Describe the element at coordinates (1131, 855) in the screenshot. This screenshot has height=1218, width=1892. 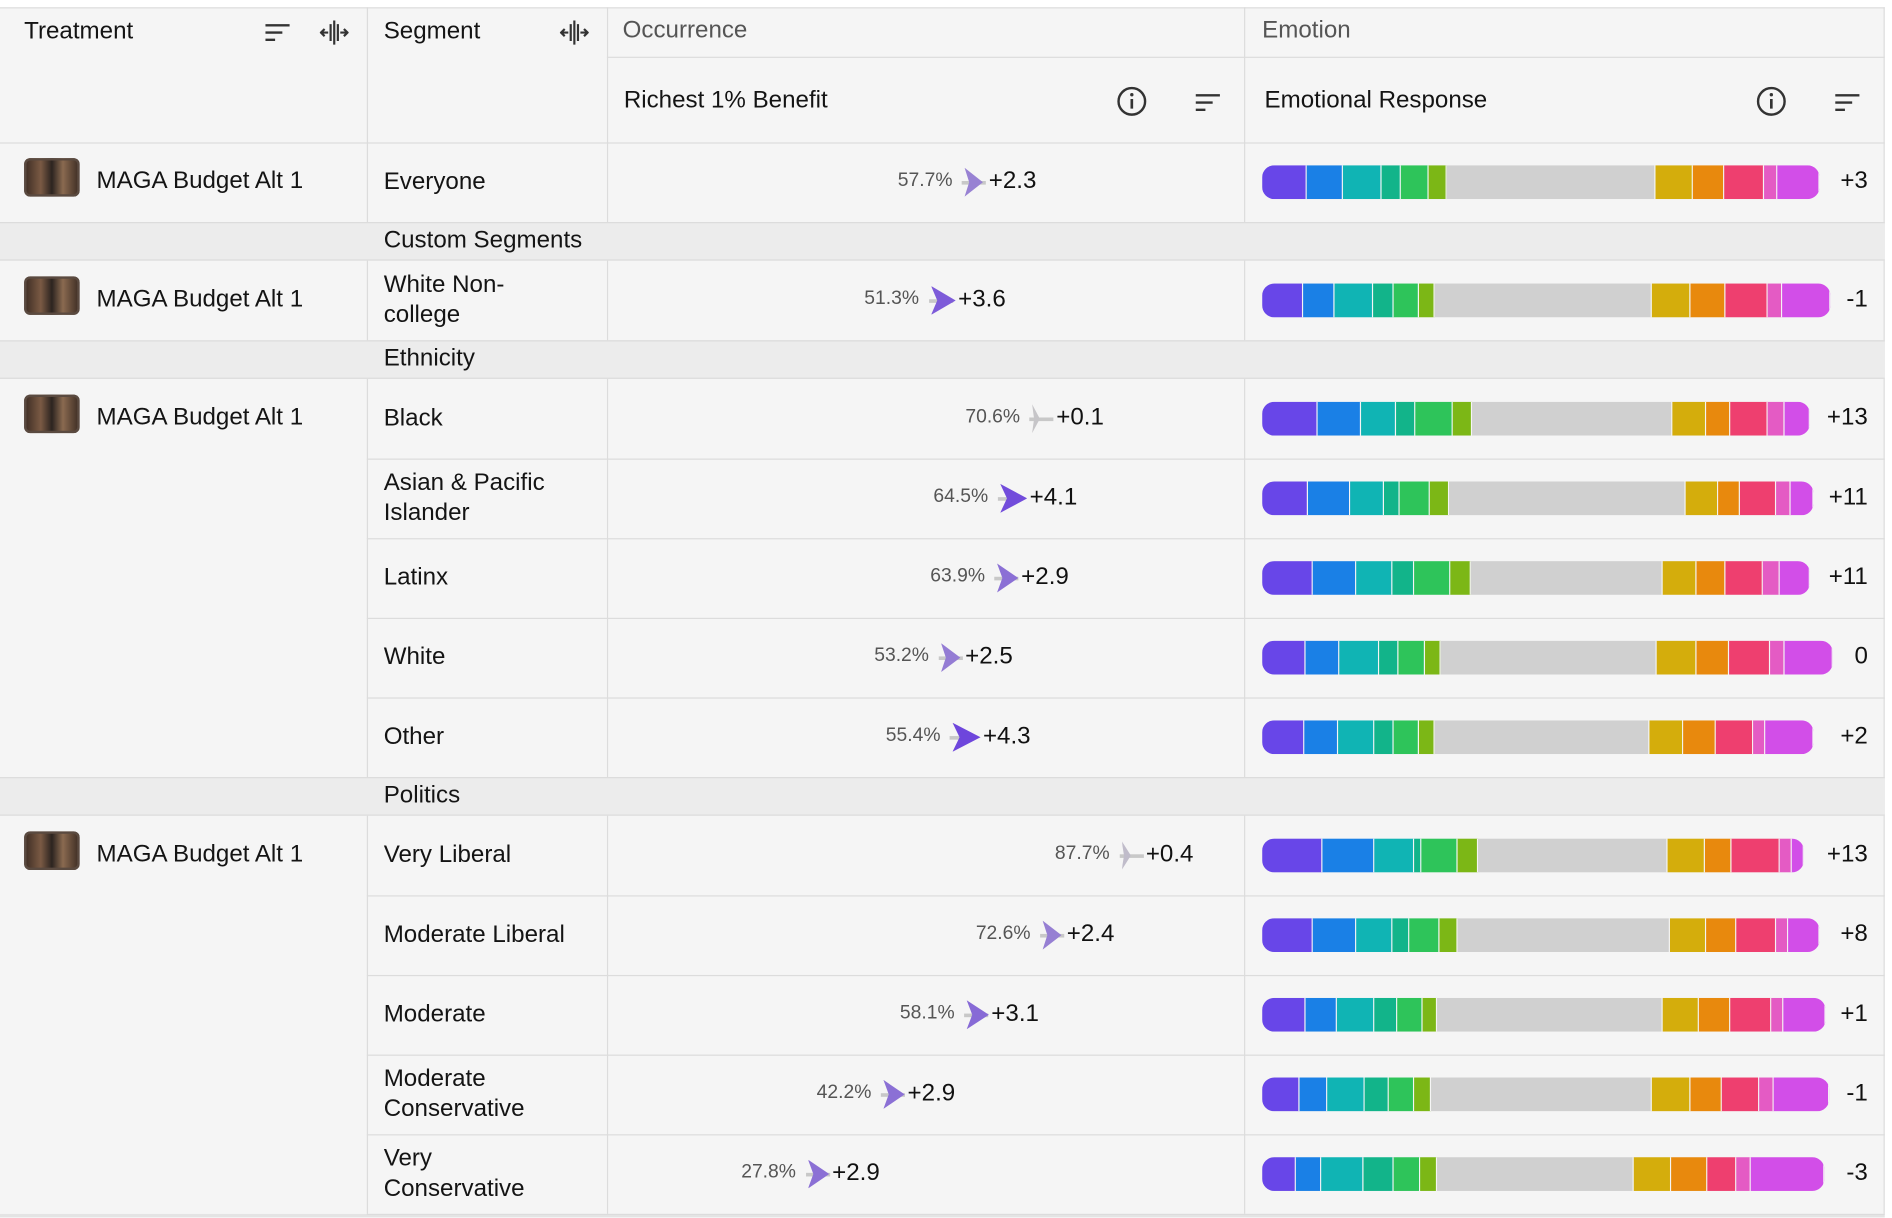
I see `occurrence-stem` at that location.